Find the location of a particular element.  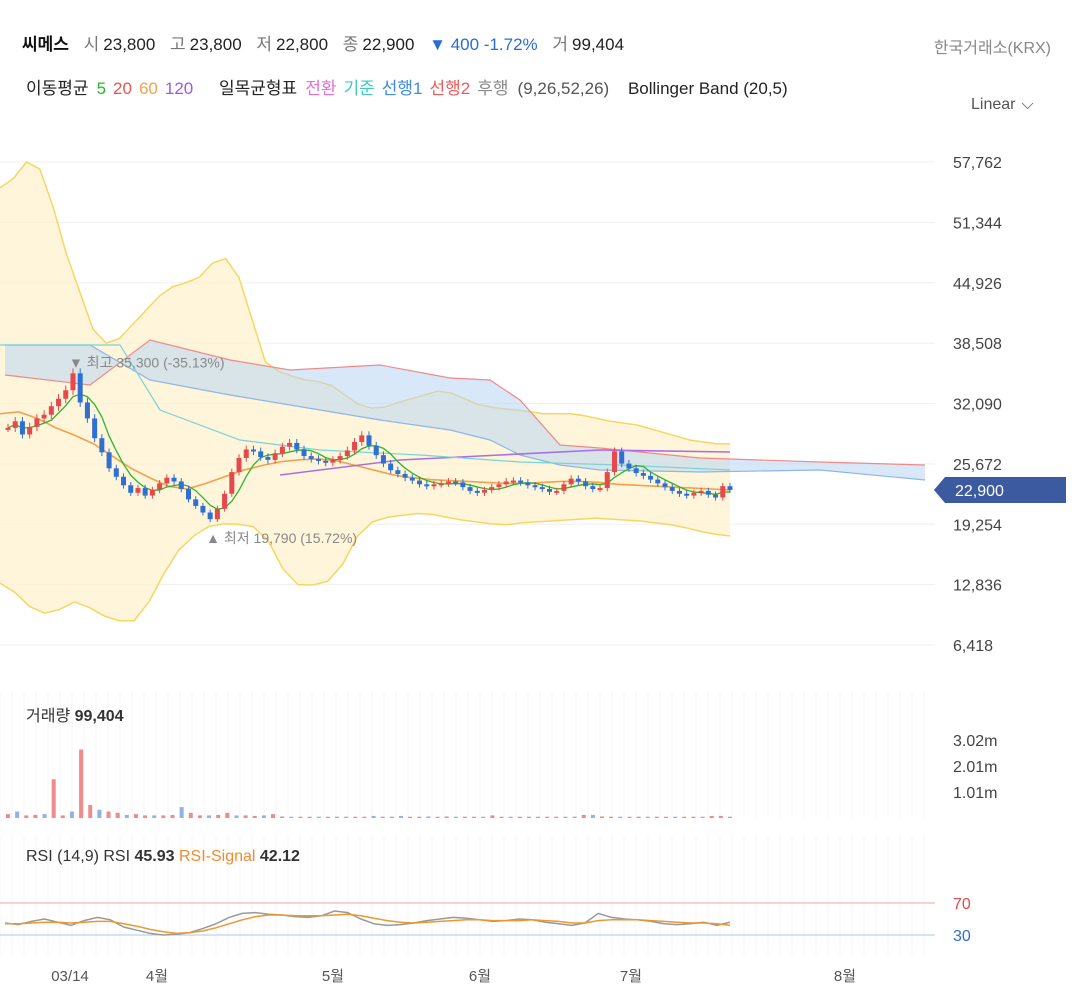

cloud-area is located at coordinates (465, 410).